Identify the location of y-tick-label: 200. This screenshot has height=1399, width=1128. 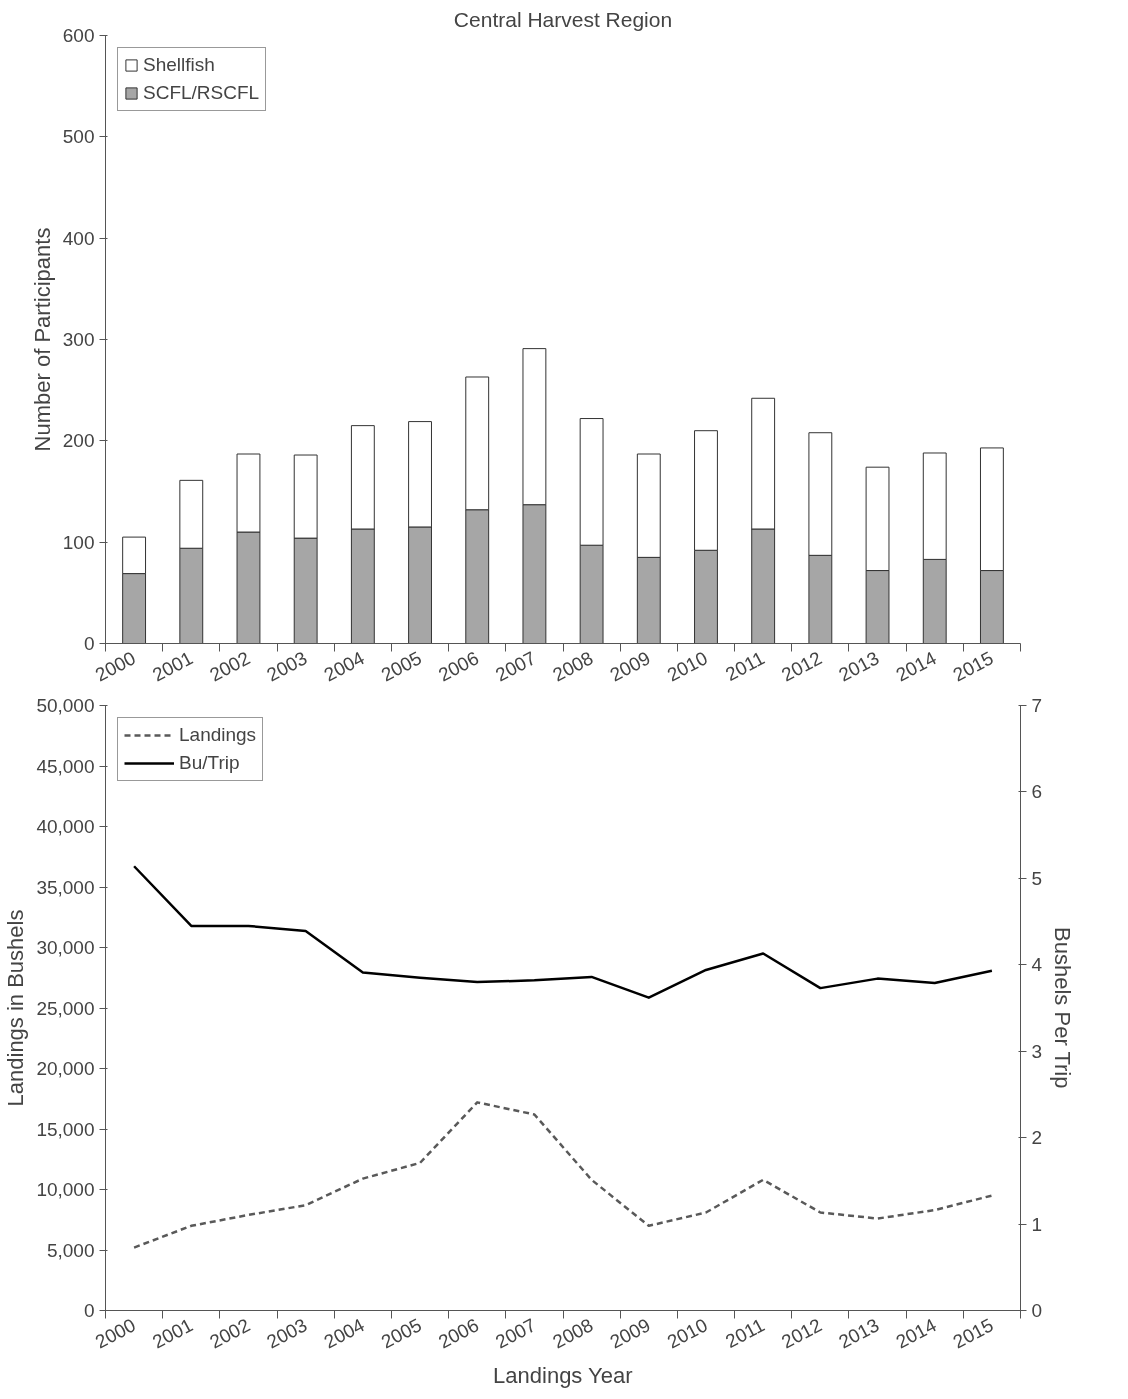
(78, 441).